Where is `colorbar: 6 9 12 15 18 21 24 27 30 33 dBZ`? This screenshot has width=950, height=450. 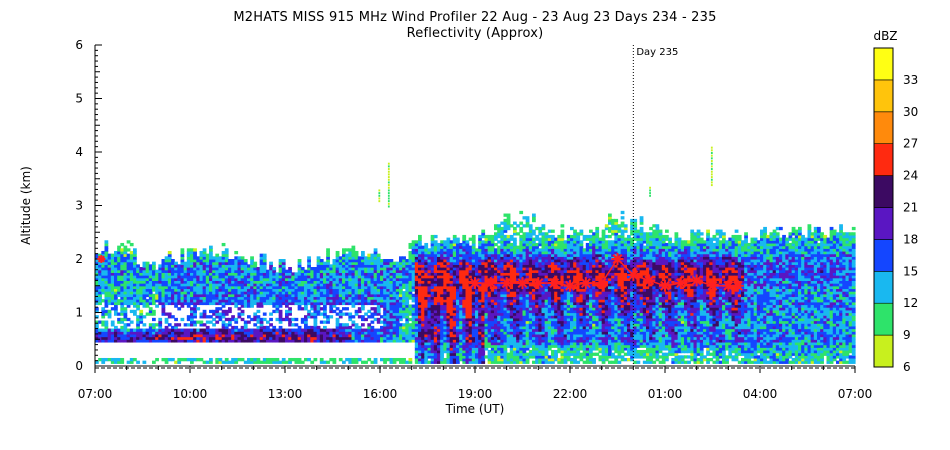 colorbar: 6 9 12 15 18 21 24 27 30 33 dBZ is located at coordinates (895, 201).